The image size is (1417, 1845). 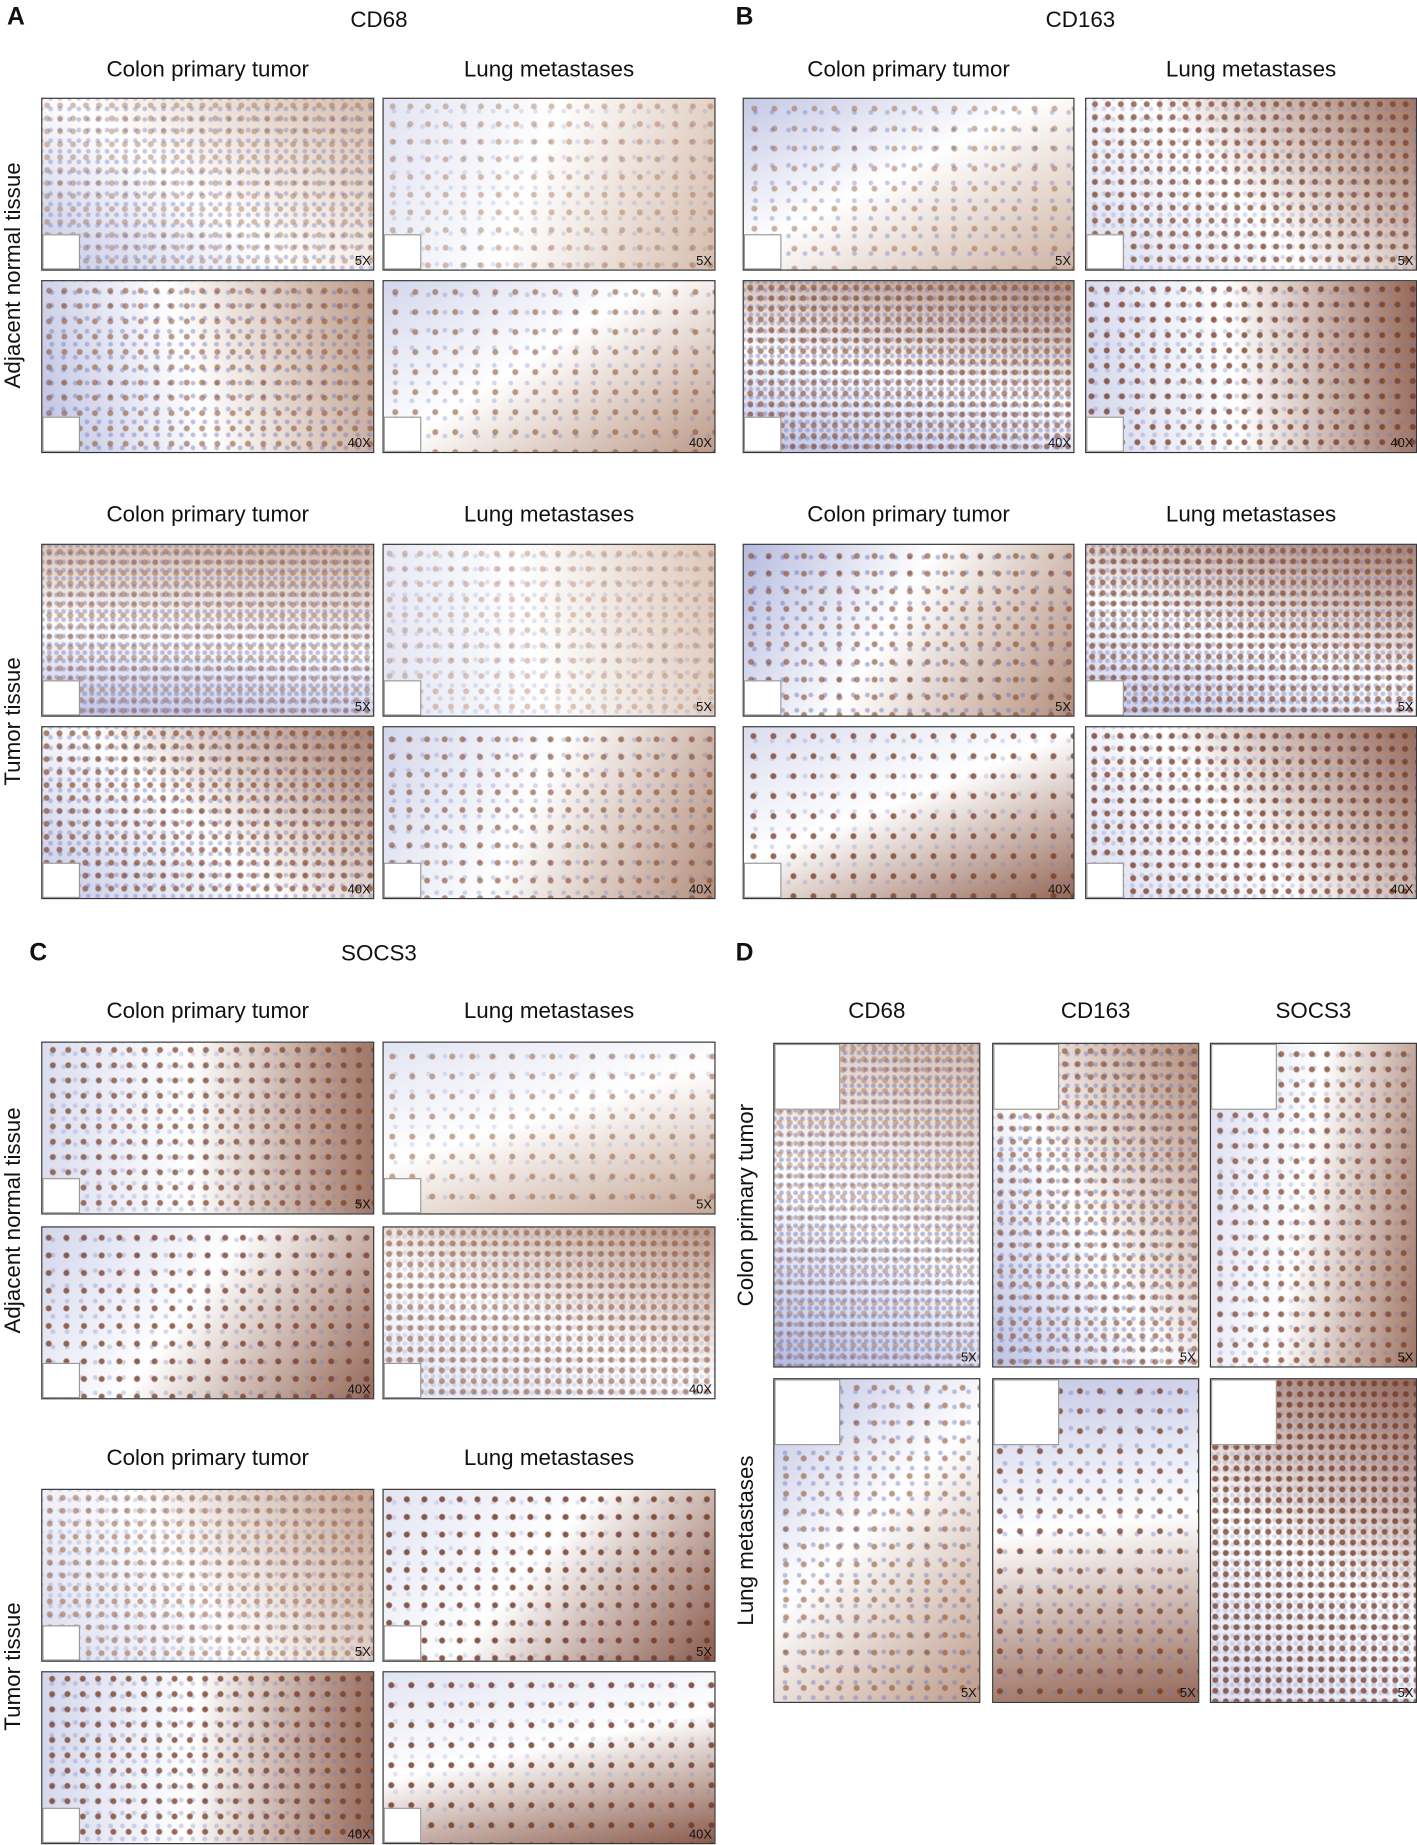 What do you see at coordinates (744, 953) in the screenshot?
I see `panel-letter: D` at bounding box center [744, 953].